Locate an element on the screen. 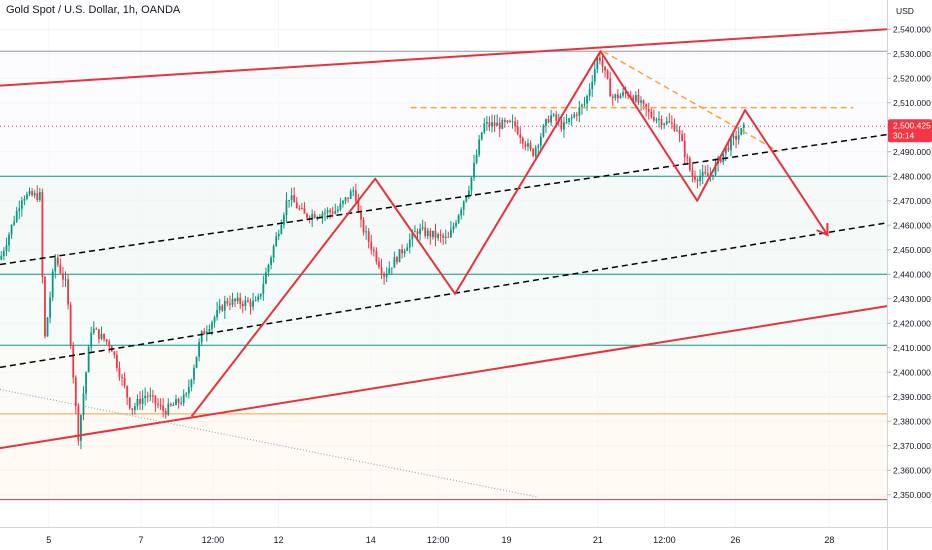  level-band is located at coordinates (443, 379).